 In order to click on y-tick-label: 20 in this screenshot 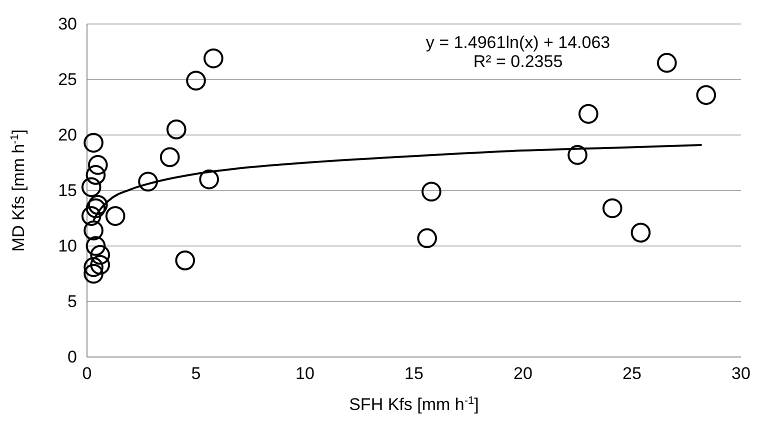, I will do `click(67, 134)`.